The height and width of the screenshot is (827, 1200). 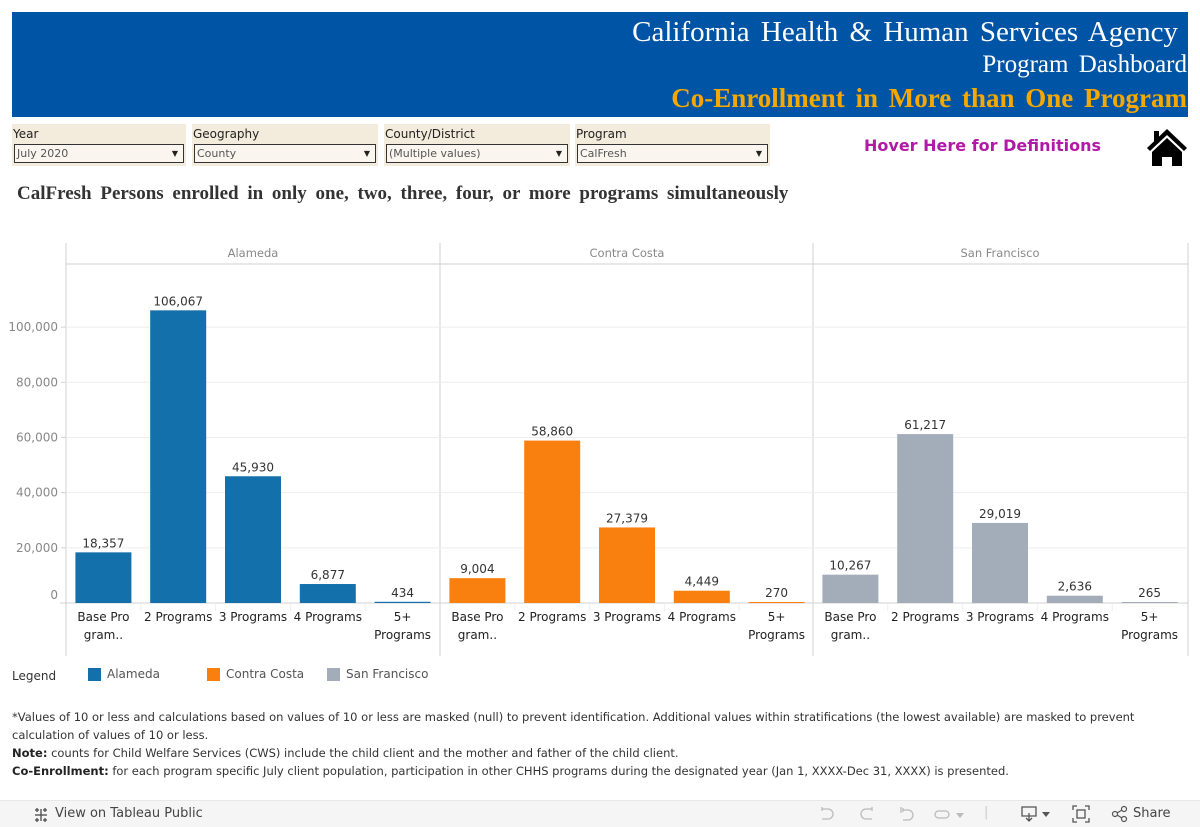 What do you see at coordinates (37, 437) in the screenshot?
I see `y-tick-label-60000: 60,000` at bounding box center [37, 437].